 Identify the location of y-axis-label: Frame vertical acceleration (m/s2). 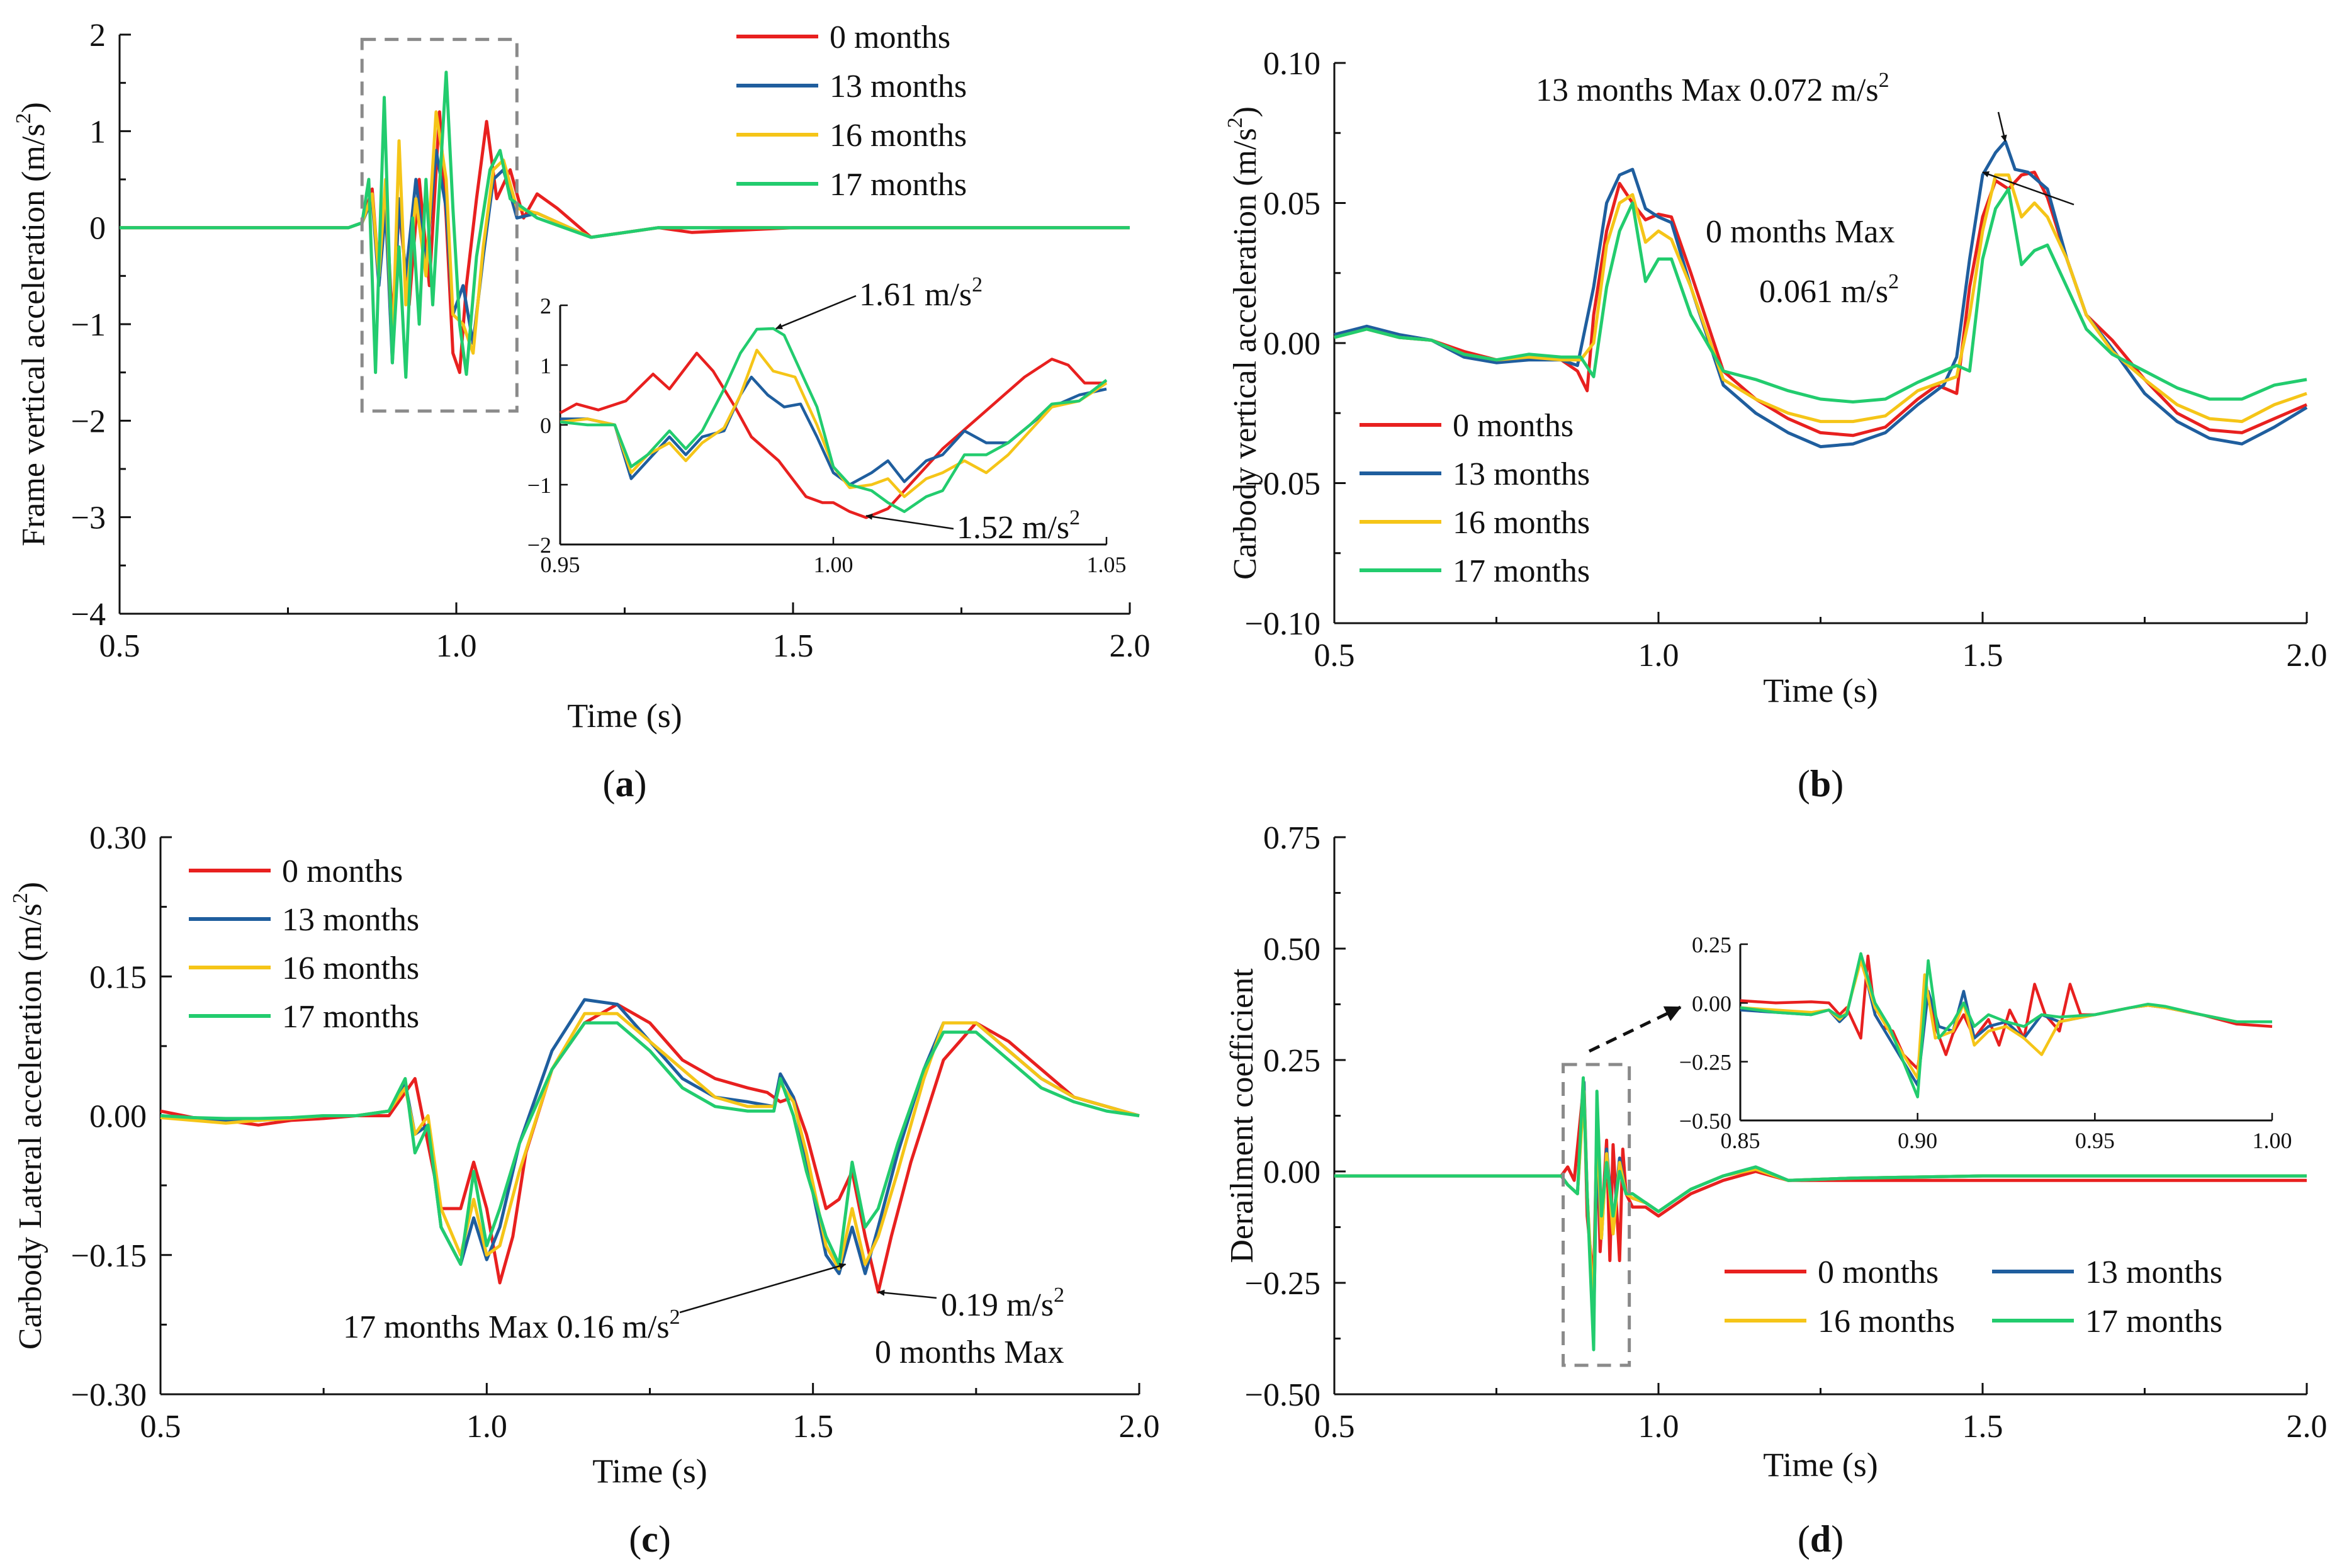
(32, 324).